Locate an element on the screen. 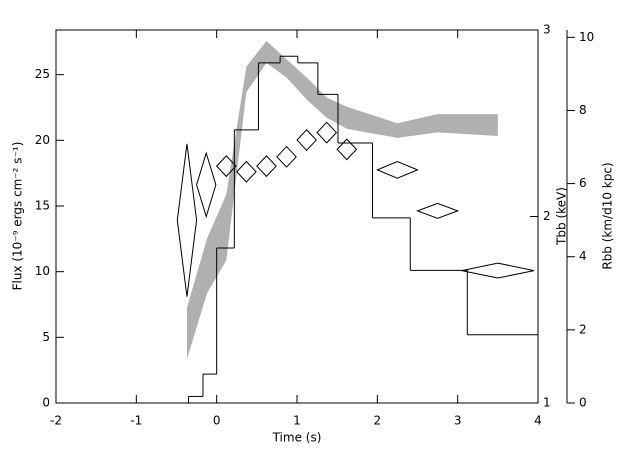 The image size is (640, 457). y3-axis-label: Rbb (km/d10 kpc) is located at coordinates (608, 215).